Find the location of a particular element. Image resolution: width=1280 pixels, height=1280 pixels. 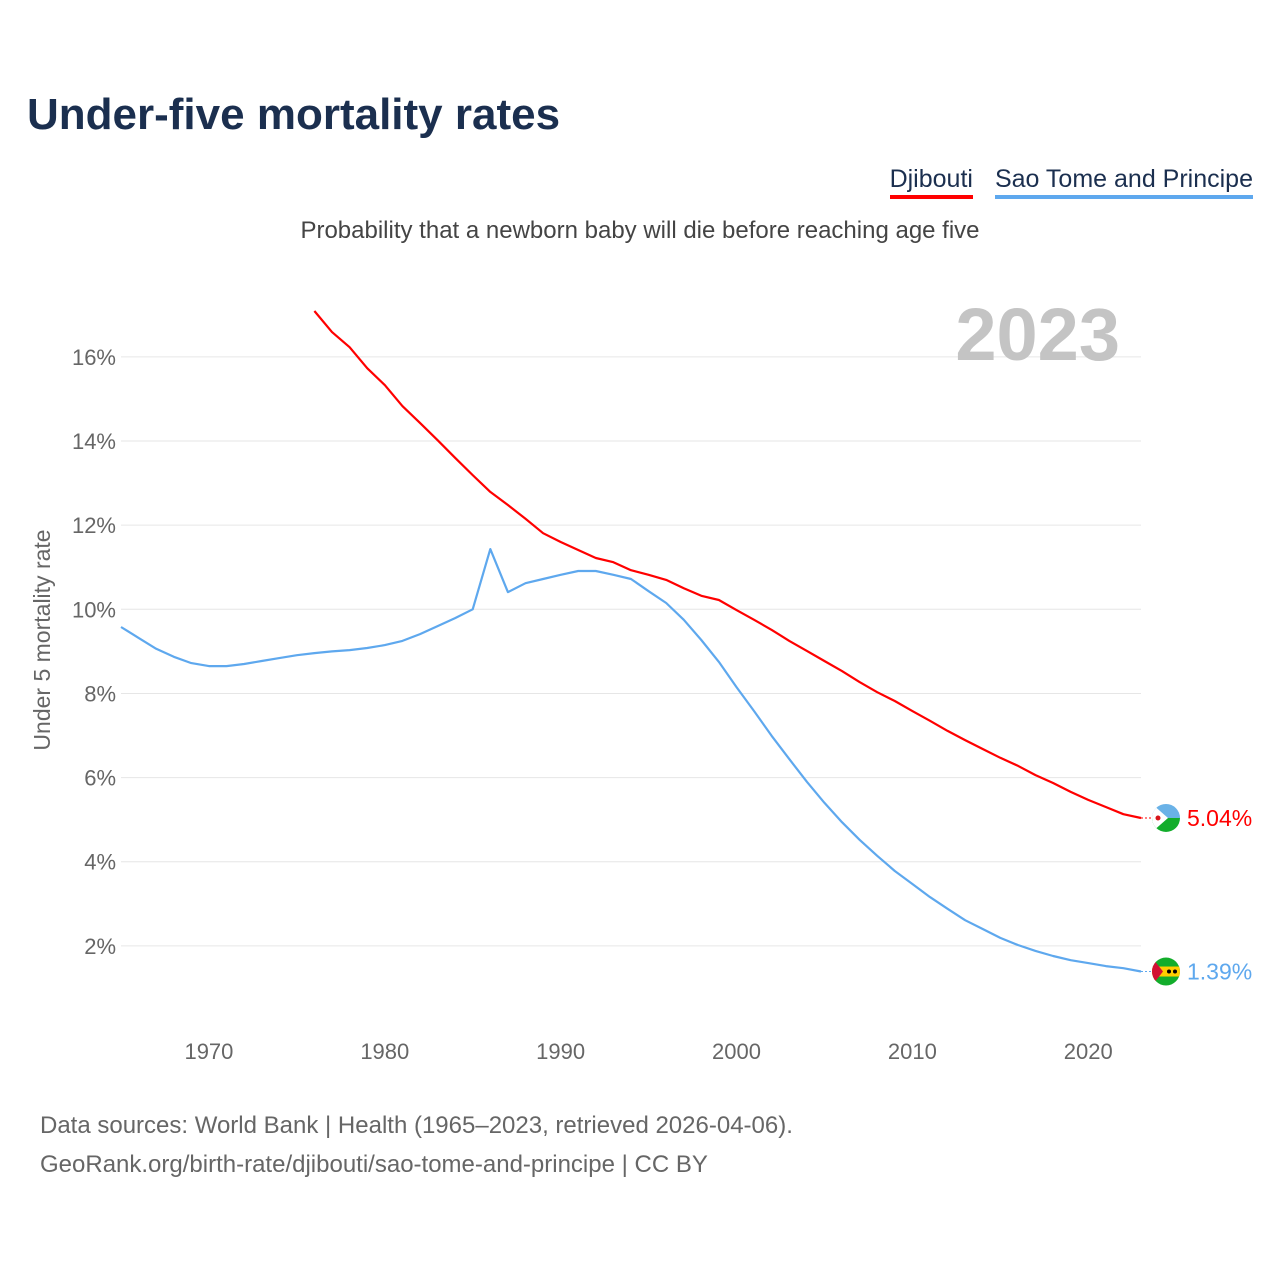

end-value-label: 5.04% is located at coordinates (1219, 818).